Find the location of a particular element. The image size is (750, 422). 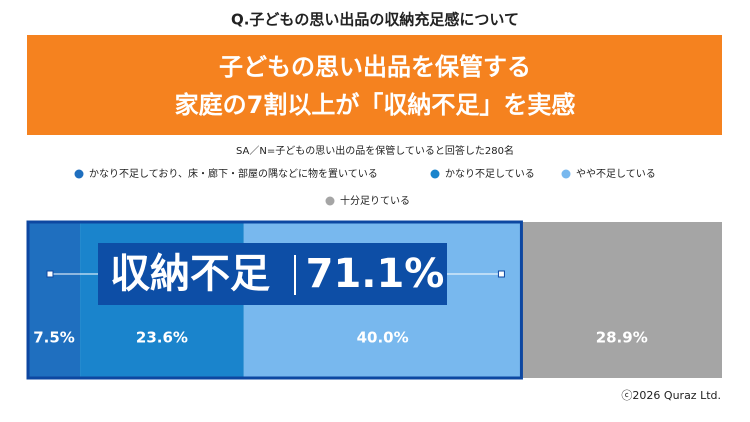

legend-label: かなり不足しており、床・廊下・部屋の隅などに物を置いている is located at coordinates (233, 173).